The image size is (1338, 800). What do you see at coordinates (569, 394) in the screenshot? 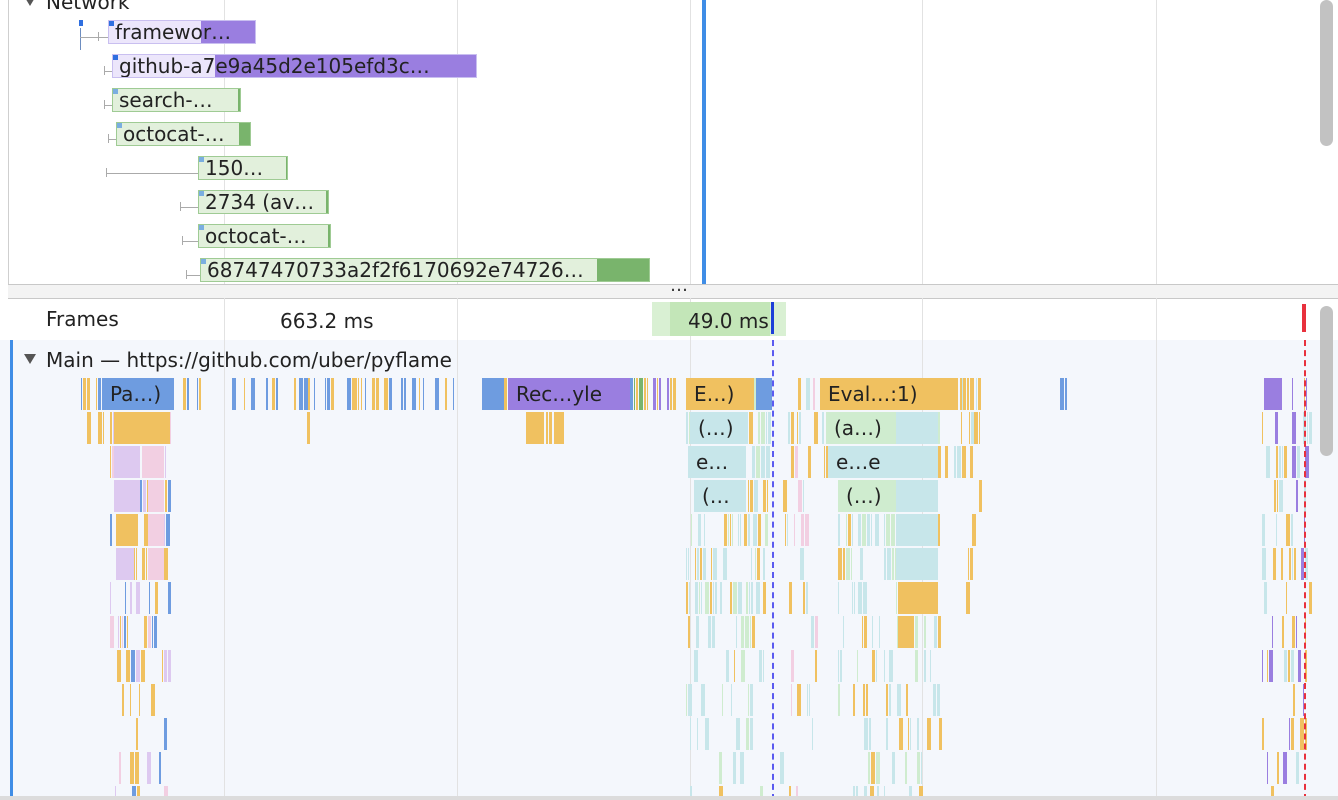
I see `flame-block: Rec…yle` at bounding box center [569, 394].